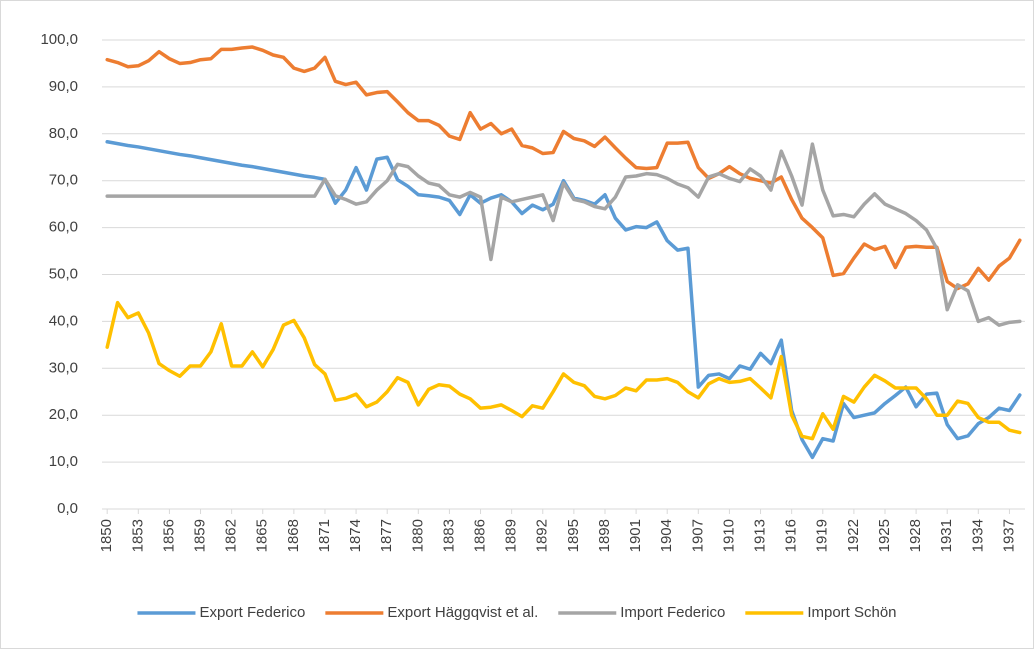 This screenshot has width=1034, height=654. Describe the element at coordinates (199, 535) in the screenshot. I see `x-tick-label: 1859` at that location.